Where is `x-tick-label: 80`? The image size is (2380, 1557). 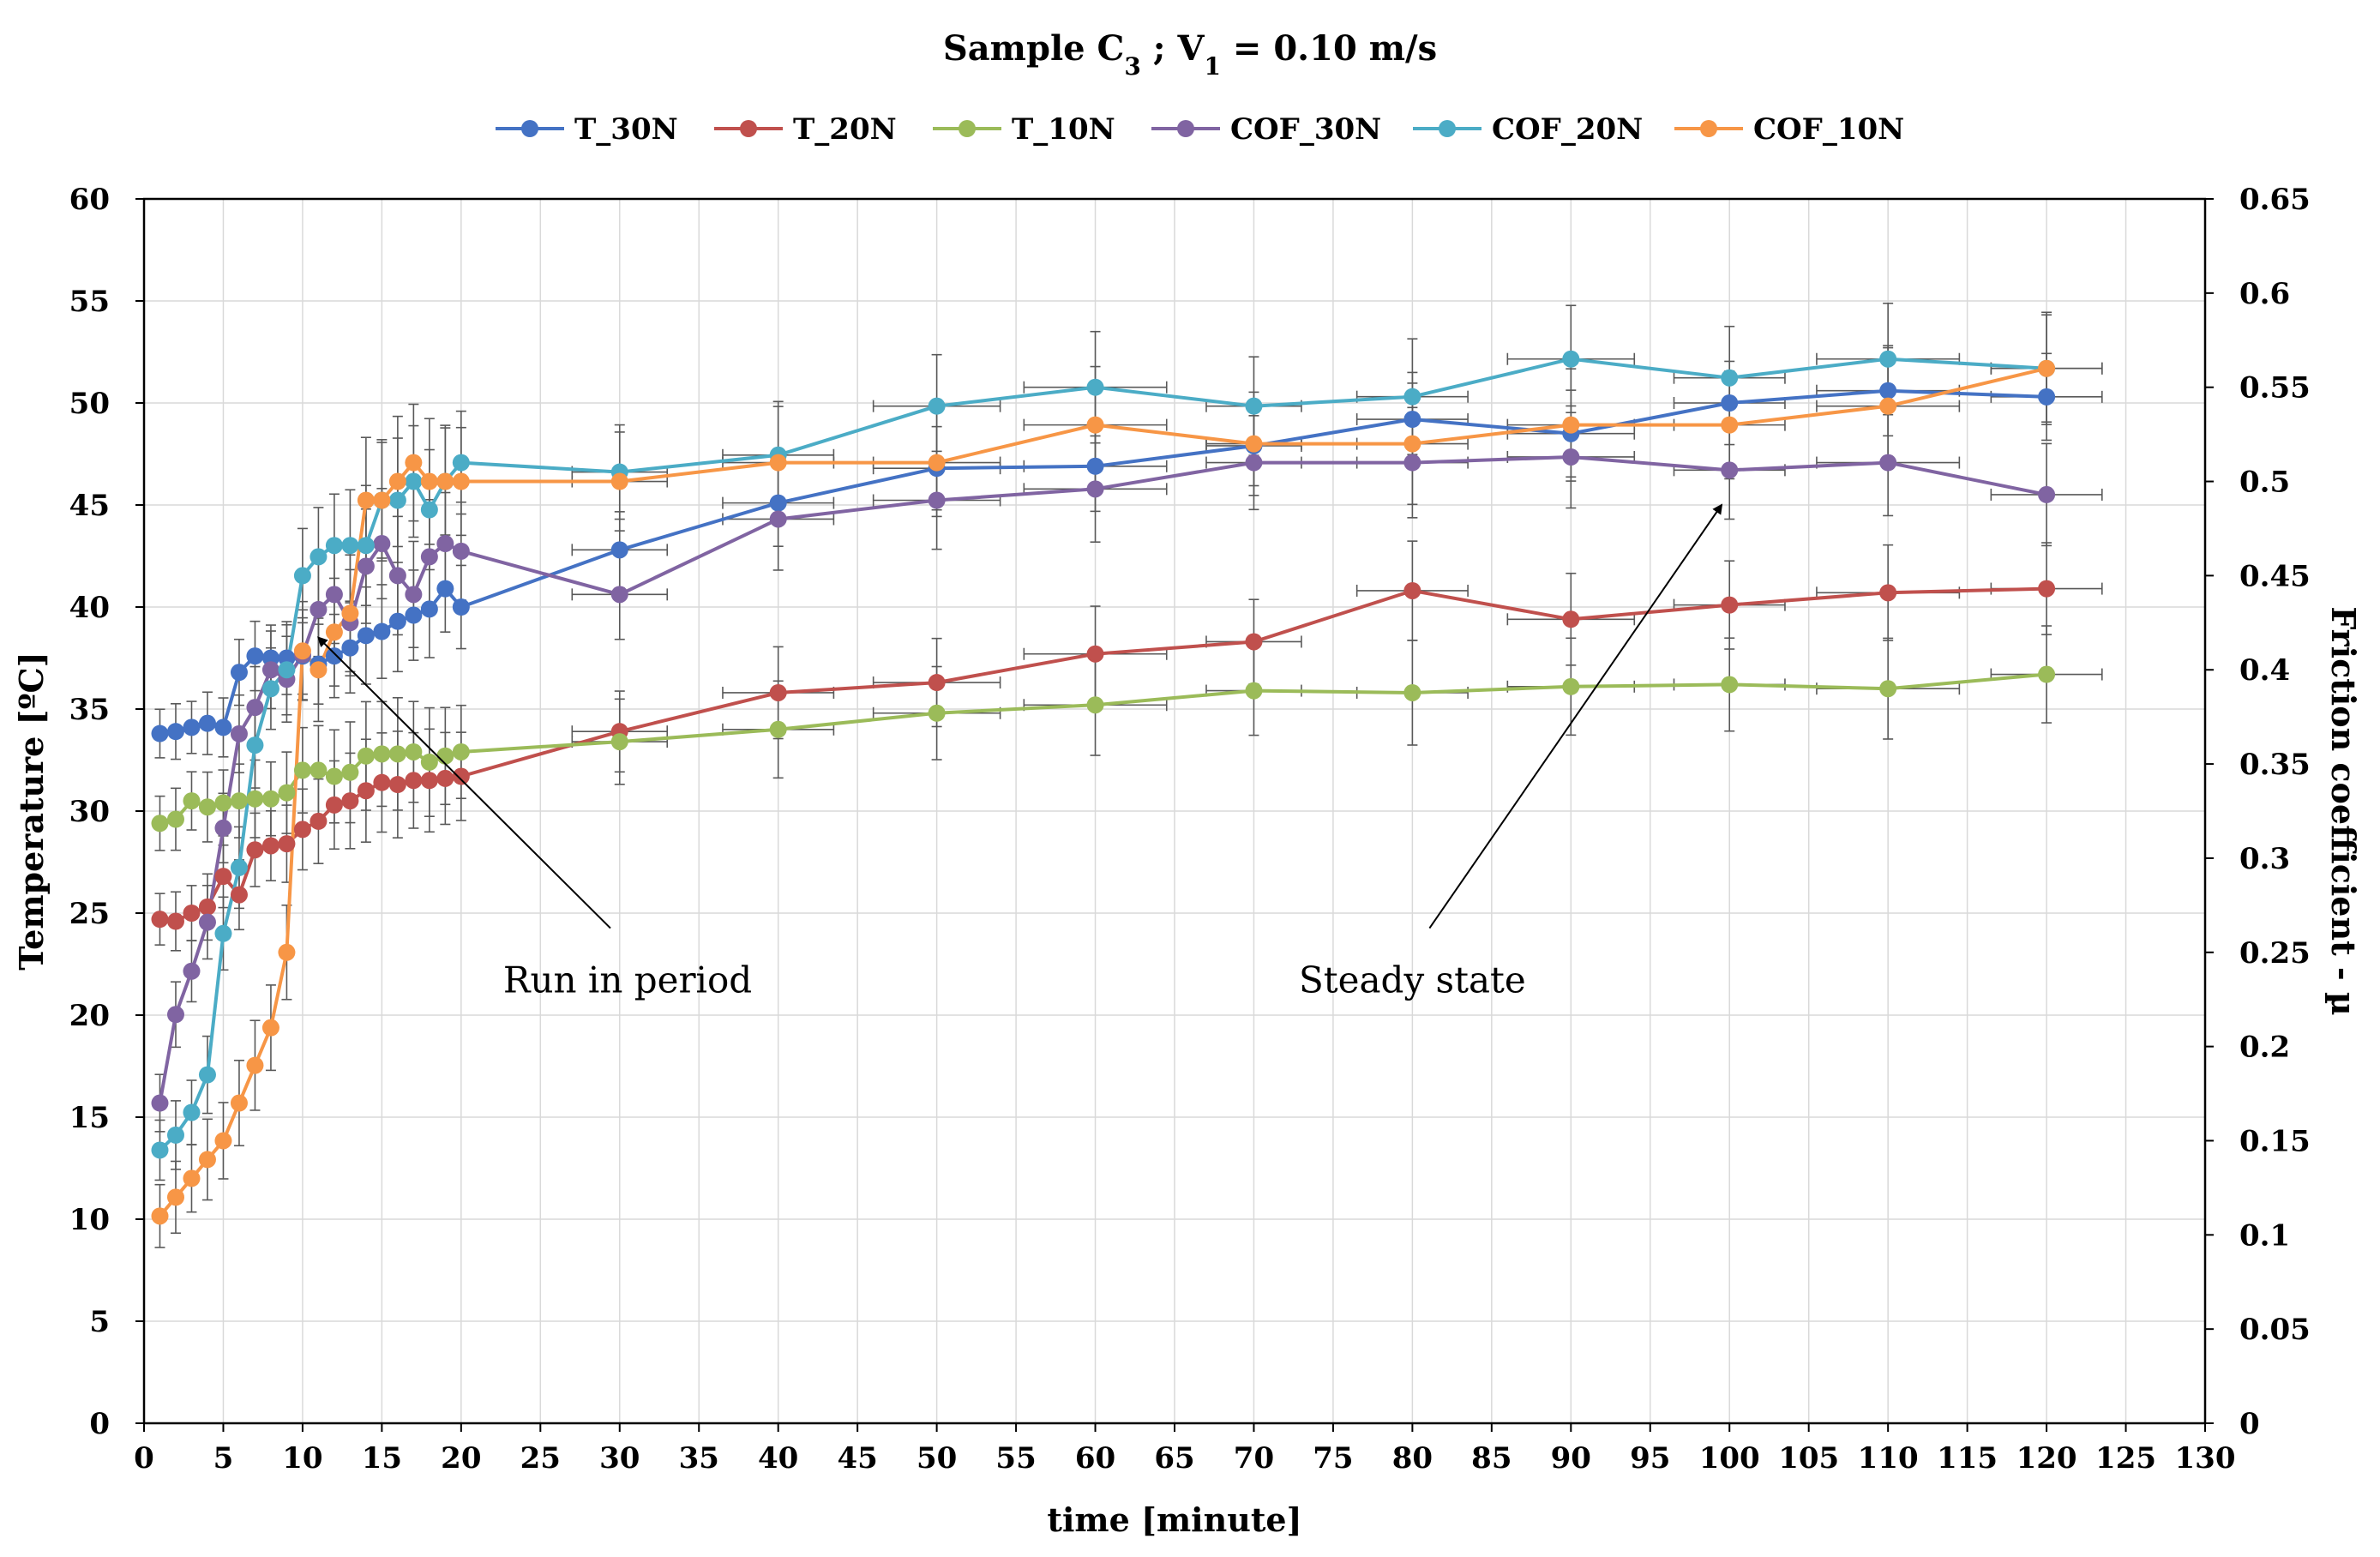 x-tick-label: 80 is located at coordinates (1413, 1458).